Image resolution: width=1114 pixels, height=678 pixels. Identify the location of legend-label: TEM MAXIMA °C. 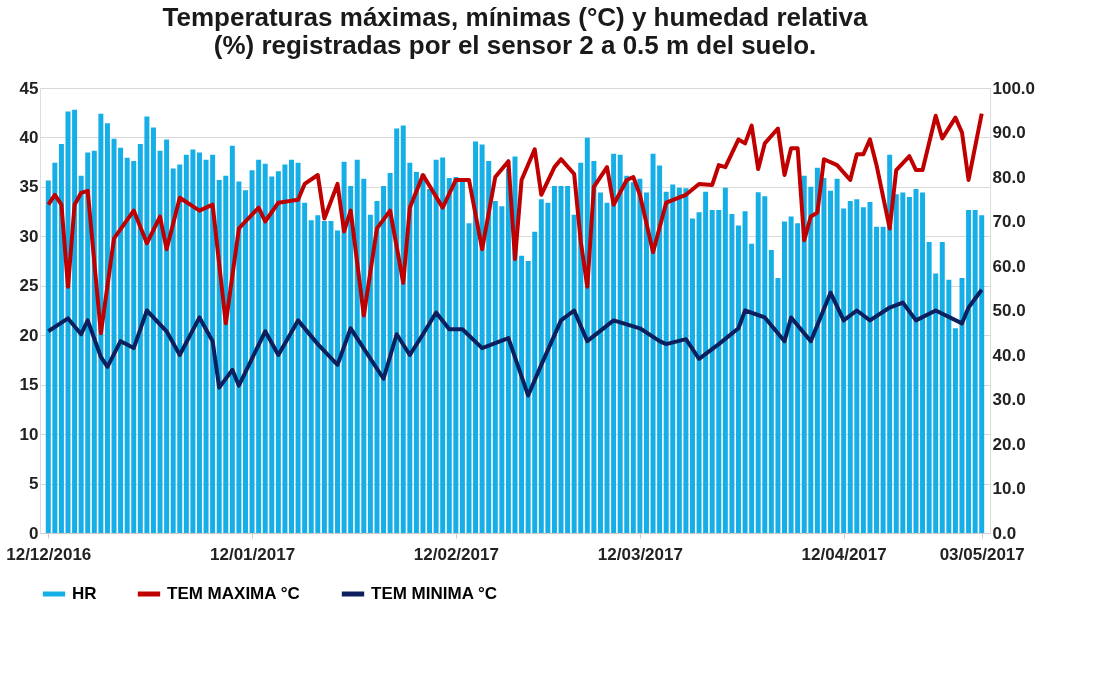
(233, 593).